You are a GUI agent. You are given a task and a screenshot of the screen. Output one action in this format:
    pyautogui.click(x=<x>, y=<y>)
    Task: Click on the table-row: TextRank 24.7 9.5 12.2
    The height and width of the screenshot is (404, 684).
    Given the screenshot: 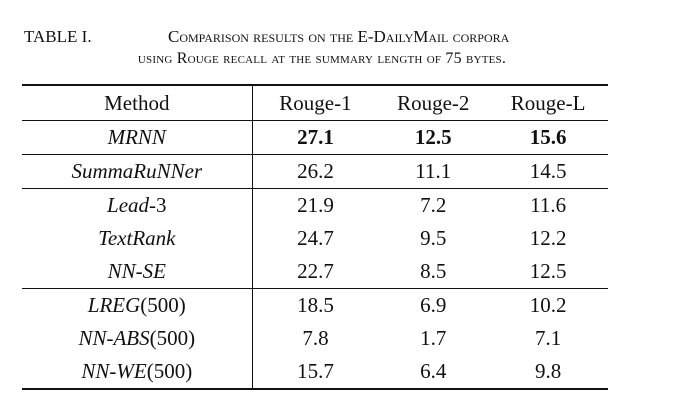 What is the action you would take?
    pyautogui.click(x=315, y=238)
    